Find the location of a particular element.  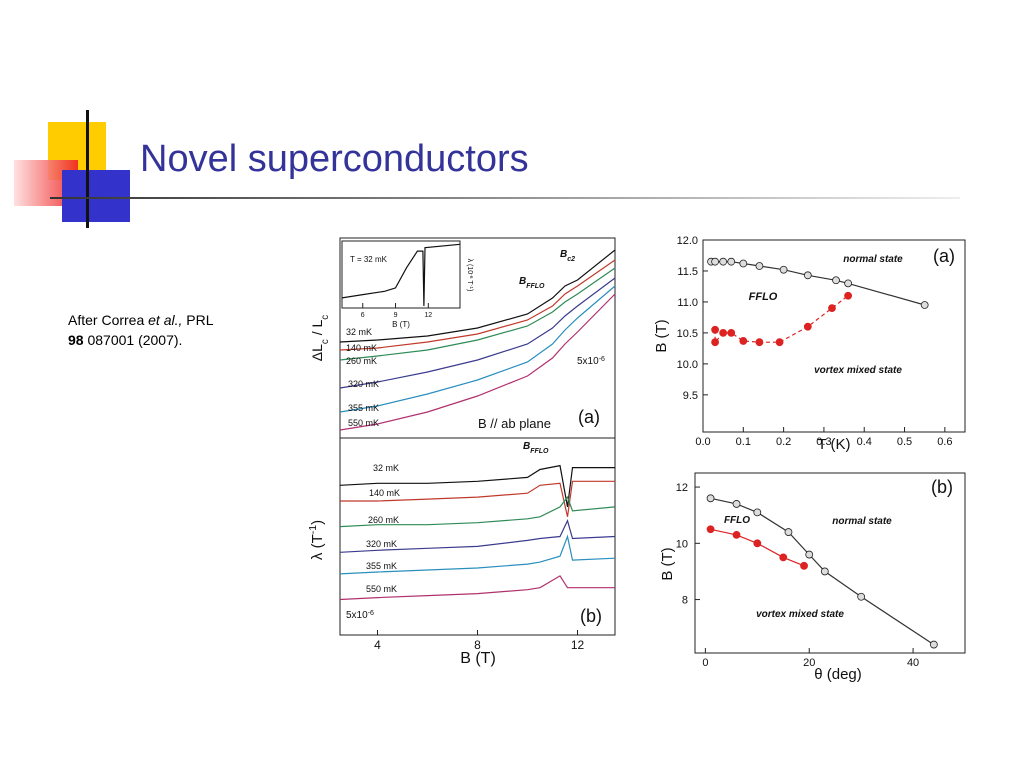

x-tick-label: 9 is located at coordinates (396, 315).